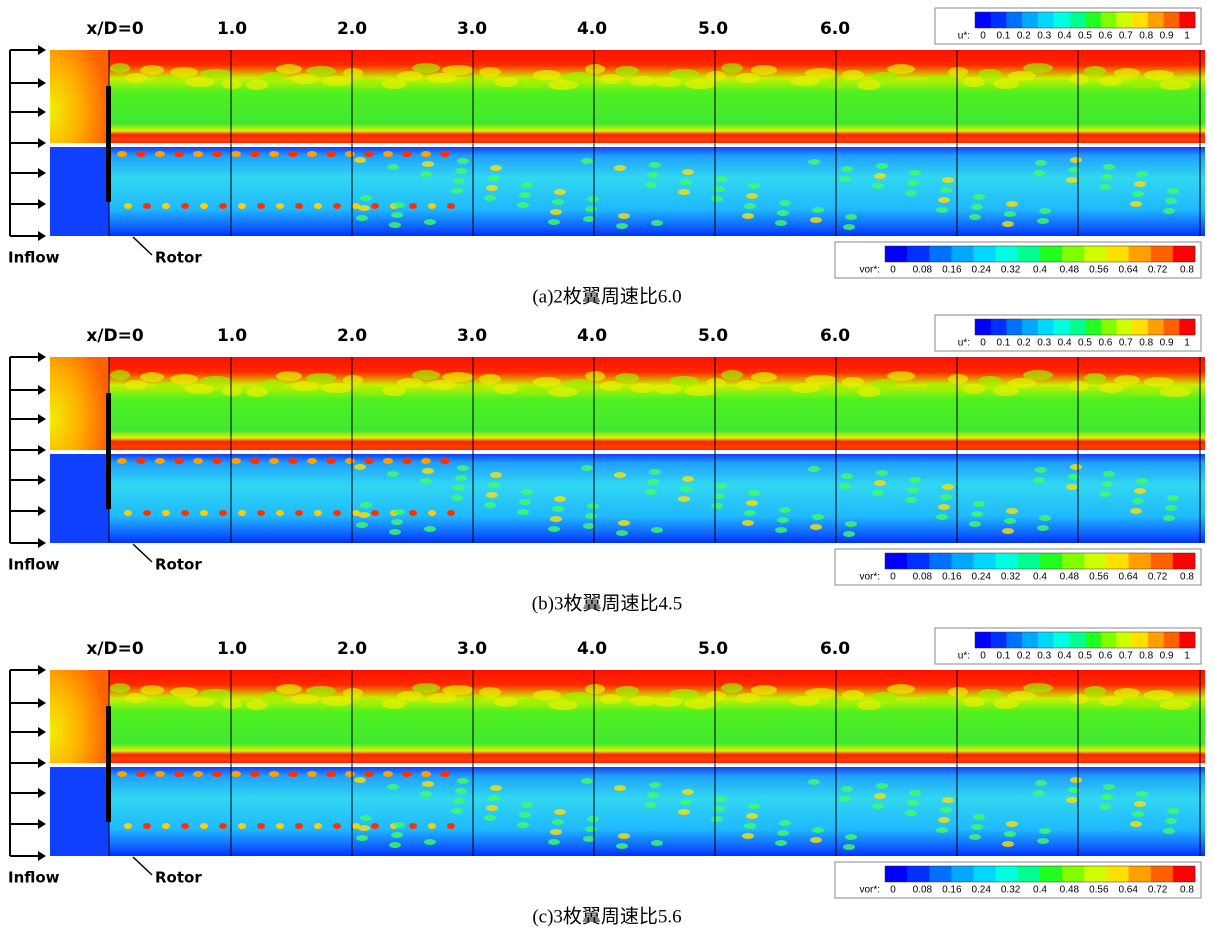  I want to click on legend-tick: 0.1, so click(1003, 656).